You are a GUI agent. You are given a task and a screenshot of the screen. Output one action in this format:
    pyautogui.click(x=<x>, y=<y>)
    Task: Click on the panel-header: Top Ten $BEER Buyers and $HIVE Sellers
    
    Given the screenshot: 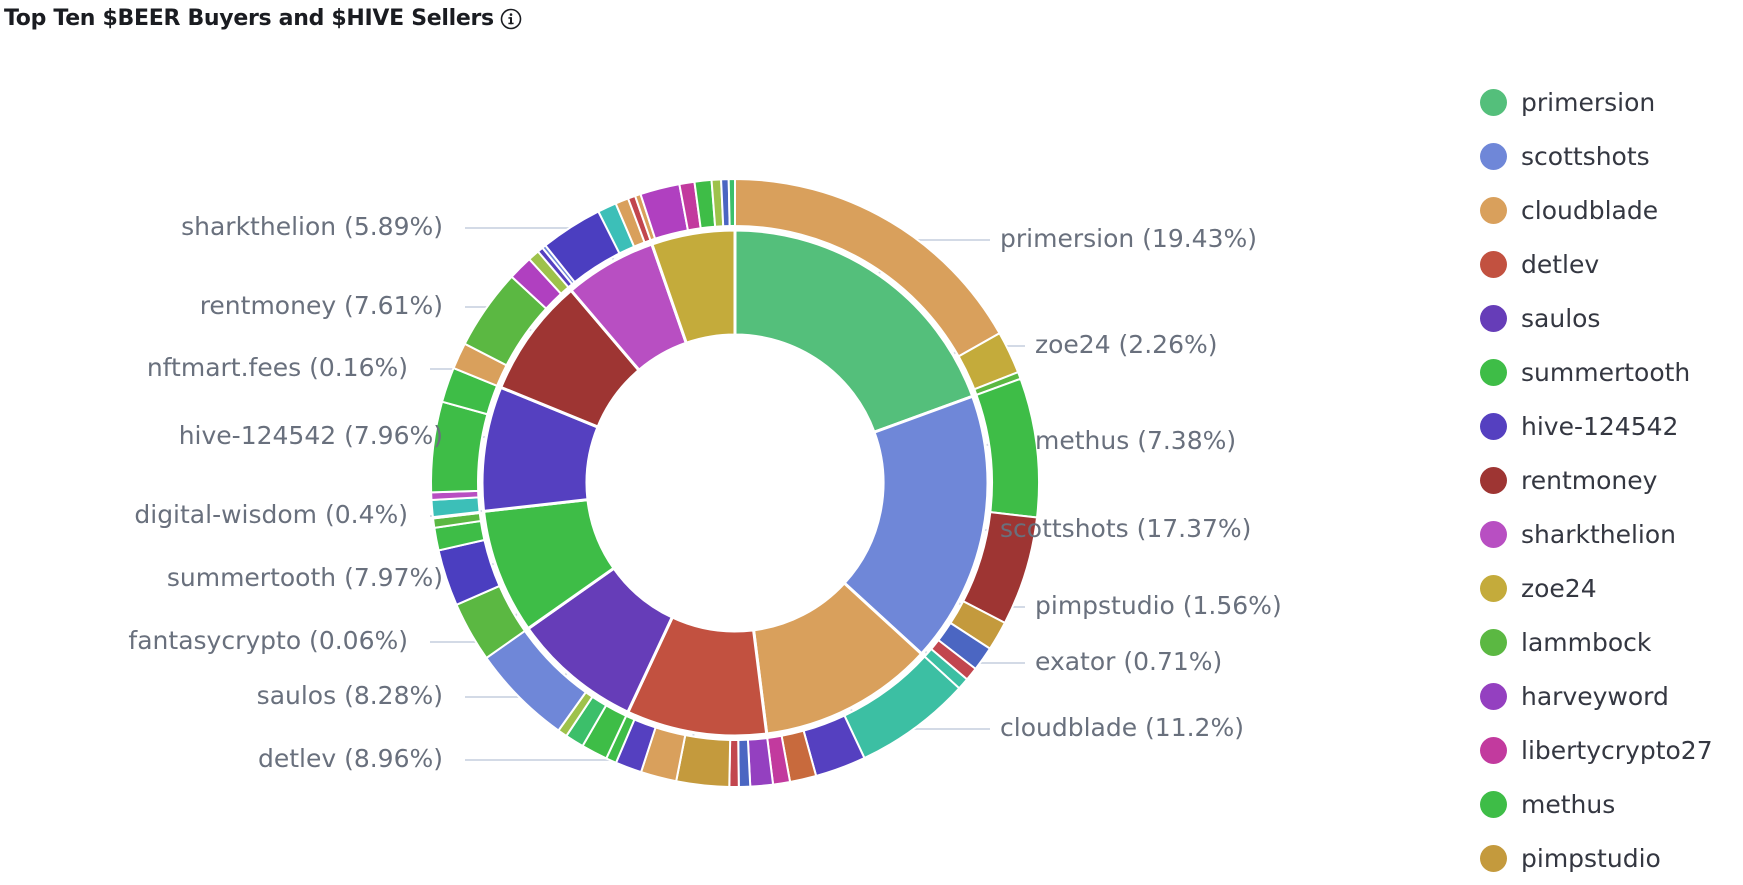 What is the action you would take?
    pyautogui.click(x=263, y=18)
    